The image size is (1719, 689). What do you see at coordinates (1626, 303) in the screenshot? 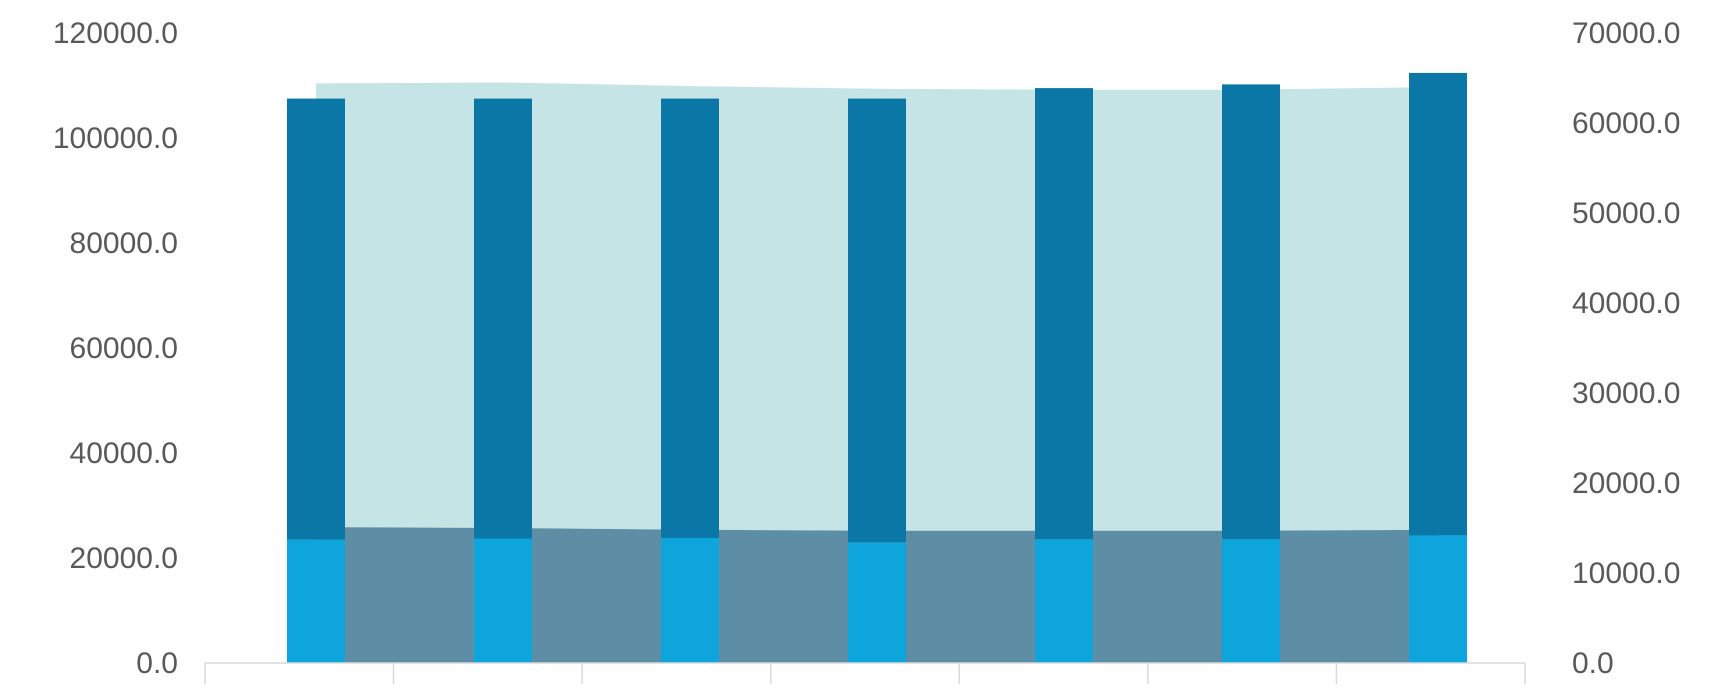
I see `y-right-tick-label: 40000.0` at bounding box center [1626, 303].